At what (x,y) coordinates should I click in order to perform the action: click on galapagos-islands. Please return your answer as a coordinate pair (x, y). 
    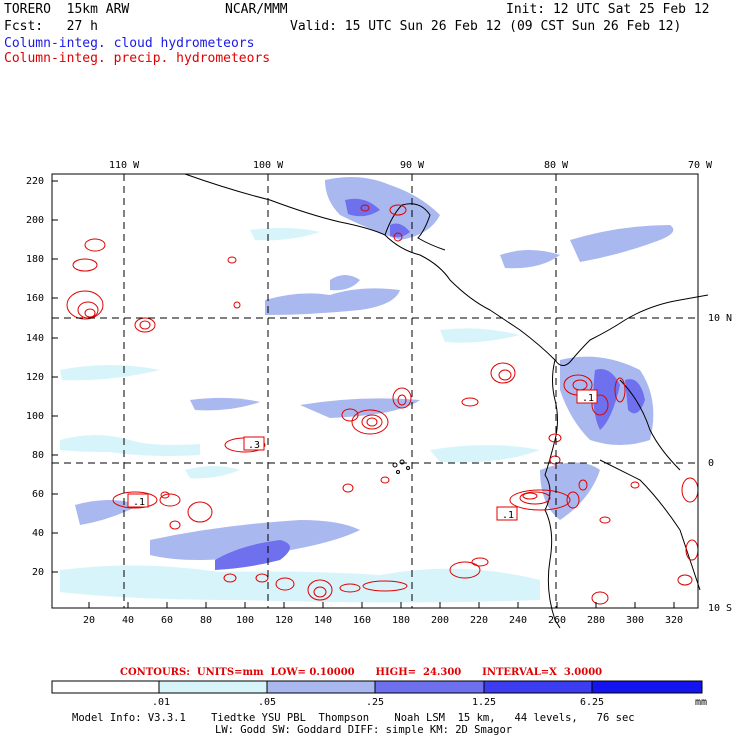
    Looking at the image, I should click on (401, 466).